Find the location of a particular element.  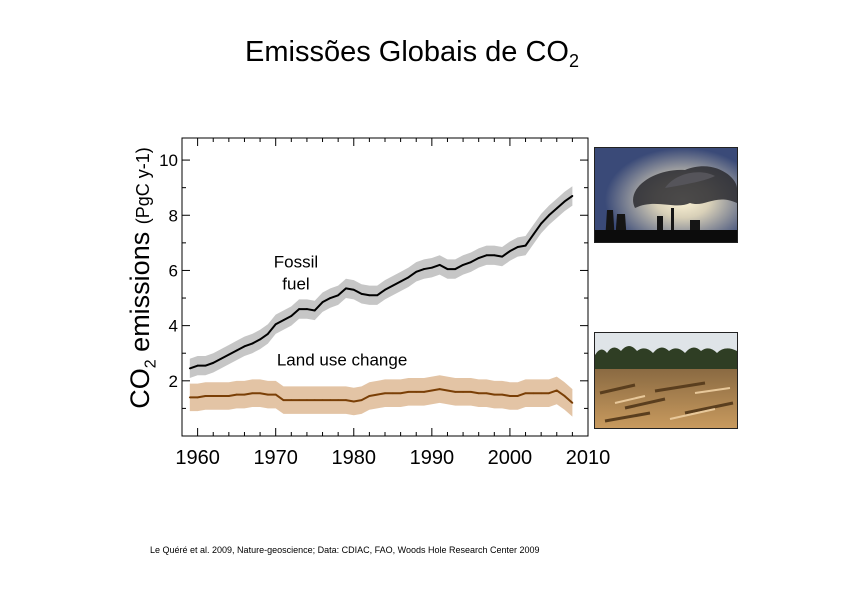

land-use-change-label: Land use change is located at coordinates (342, 360).